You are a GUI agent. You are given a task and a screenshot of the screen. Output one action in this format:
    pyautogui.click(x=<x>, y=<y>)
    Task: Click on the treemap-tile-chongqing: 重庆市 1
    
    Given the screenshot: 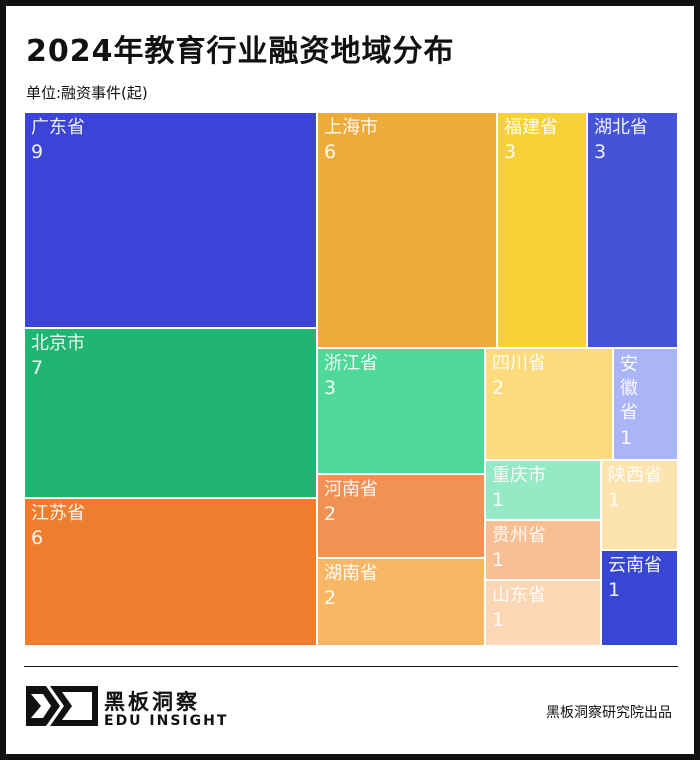 What is the action you would take?
    pyautogui.click(x=543, y=490)
    